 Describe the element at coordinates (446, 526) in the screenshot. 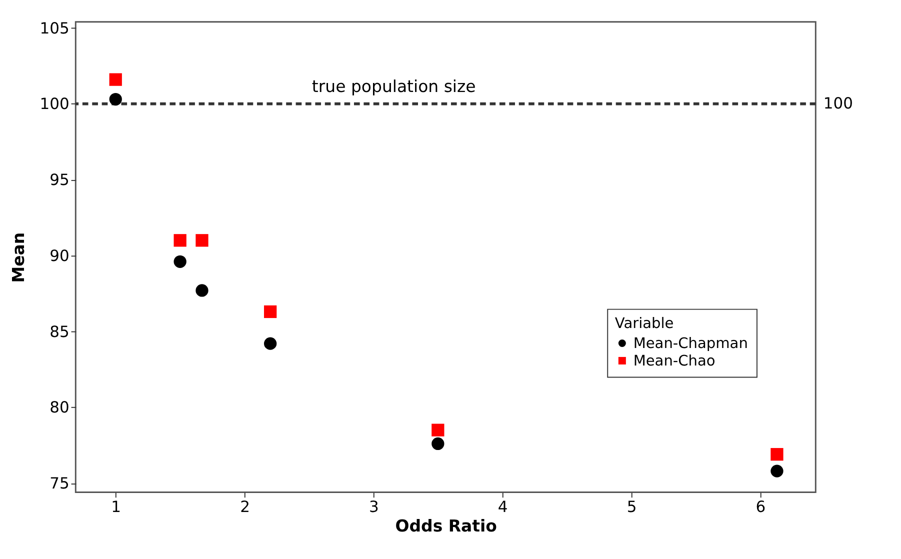

I see `x-axis-title: Odds Ratio` at that location.